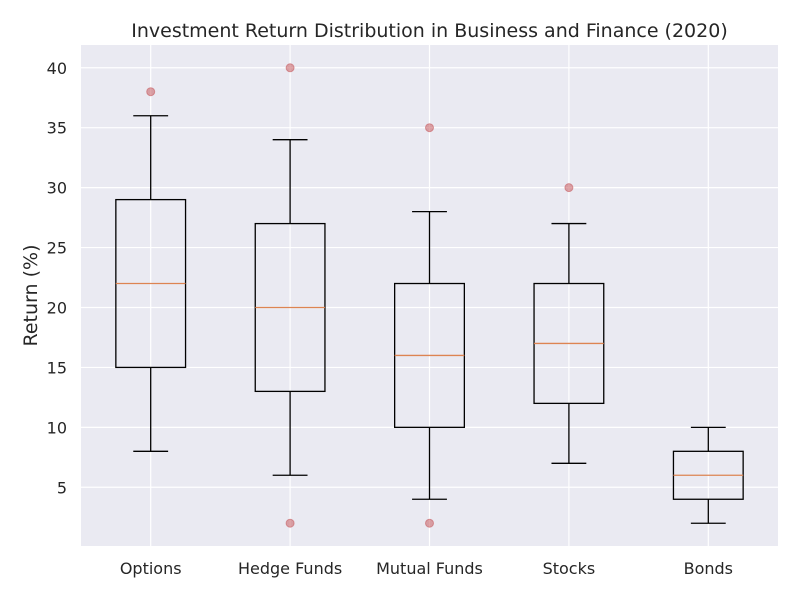 This screenshot has height=600, width=800. What do you see at coordinates (429, 568) in the screenshot?
I see `x-tick-label: Mutual Funds` at bounding box center [429, 568].